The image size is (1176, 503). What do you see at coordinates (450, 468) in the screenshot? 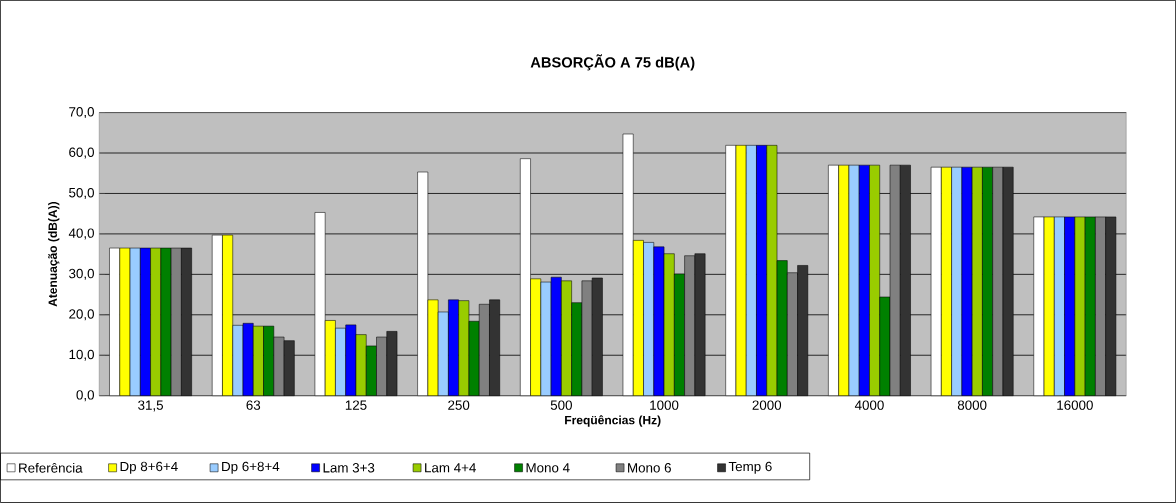
I see `legend-label: Lam 4+4` at bounding box center [450, 468].